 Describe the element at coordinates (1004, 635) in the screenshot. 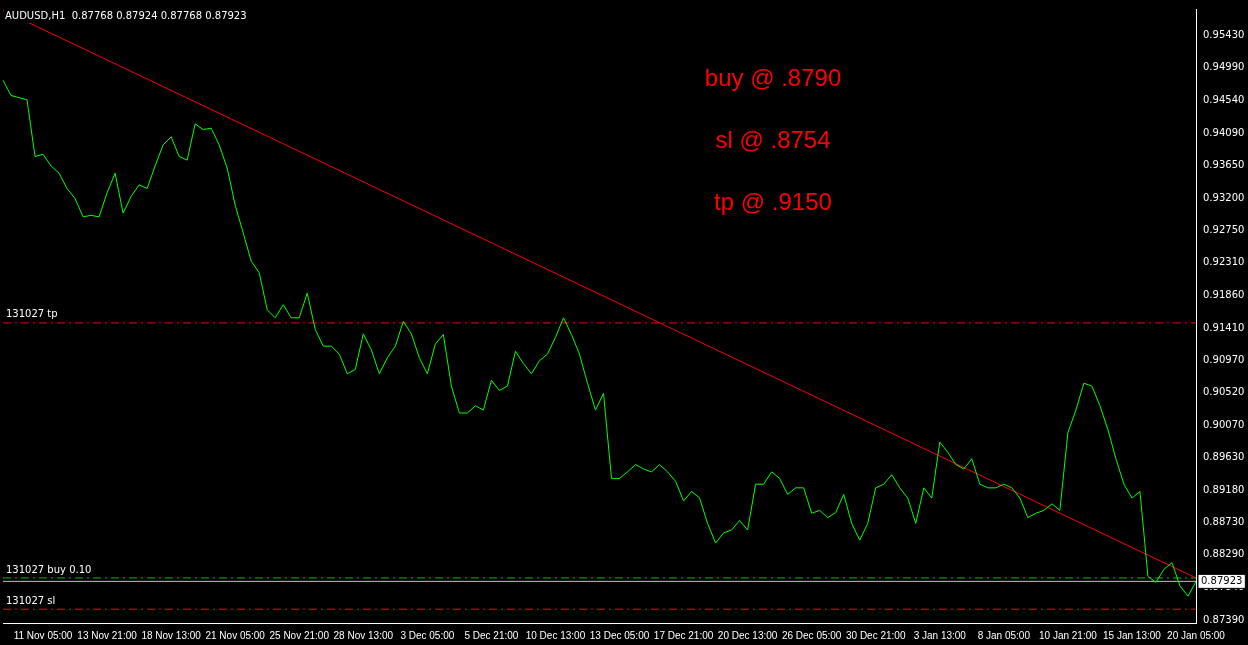

I see `x-tick-label: 8 Jan 05:00` at that location.